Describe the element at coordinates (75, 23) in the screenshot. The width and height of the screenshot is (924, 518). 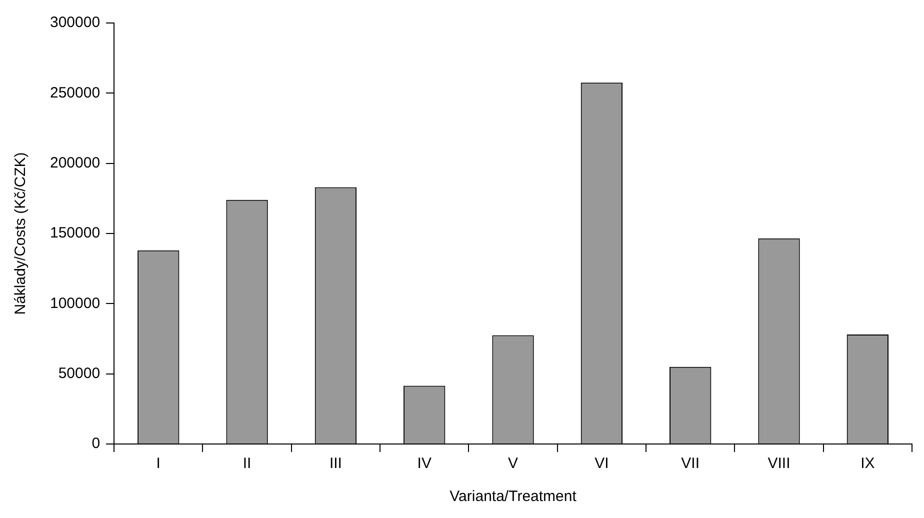
I see `y-tick-label: 300000` at that location.